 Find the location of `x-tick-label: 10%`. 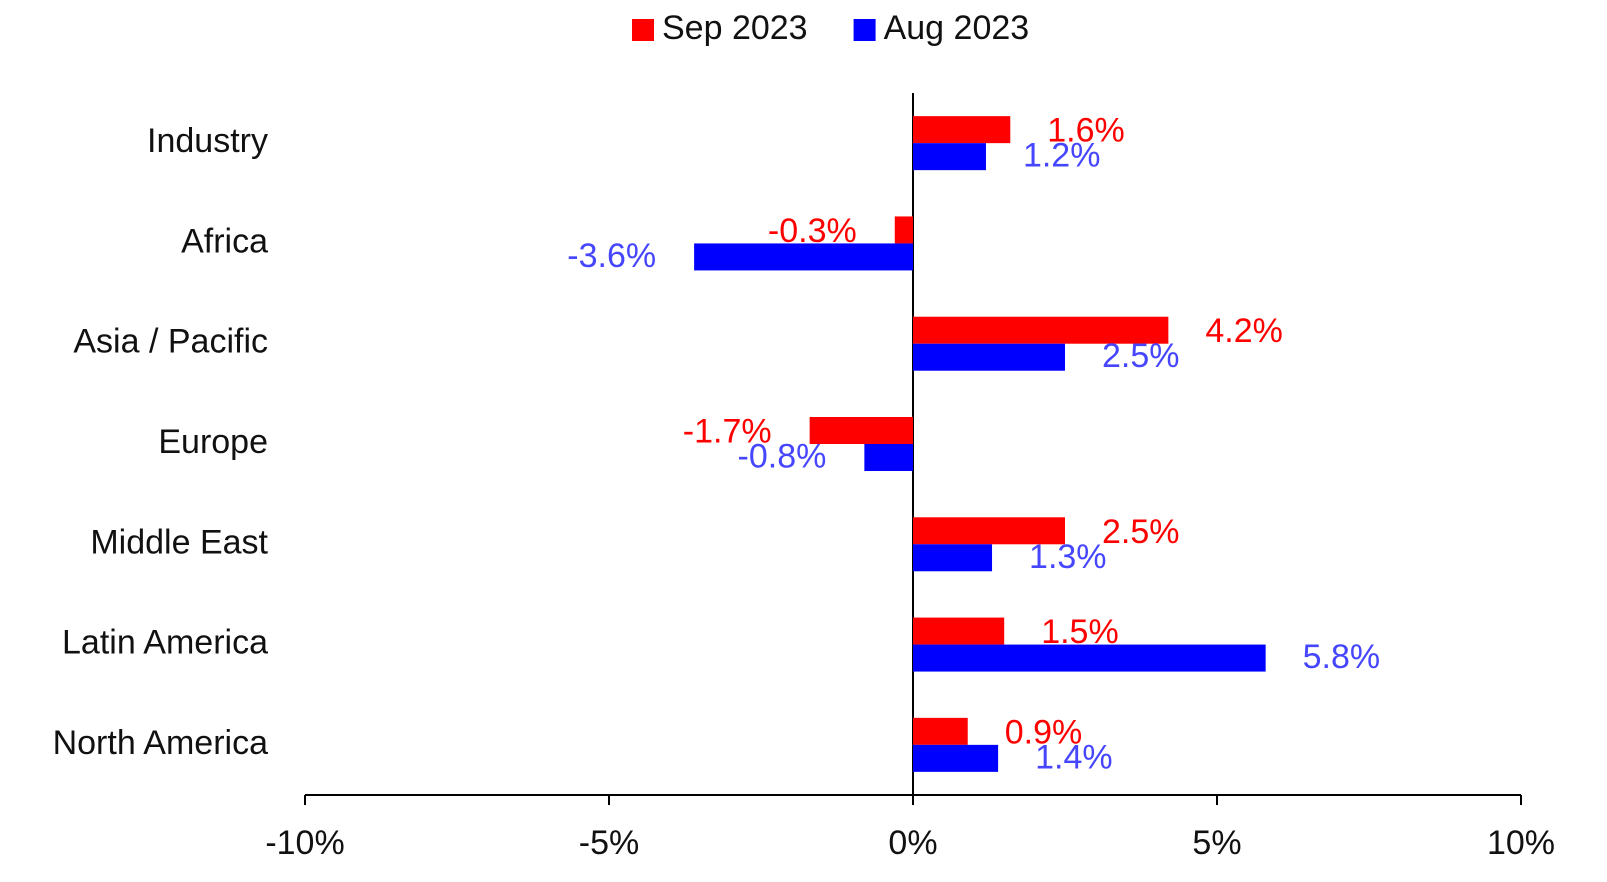

x-tick-label: 10% is located at coordinates (1521, 843).